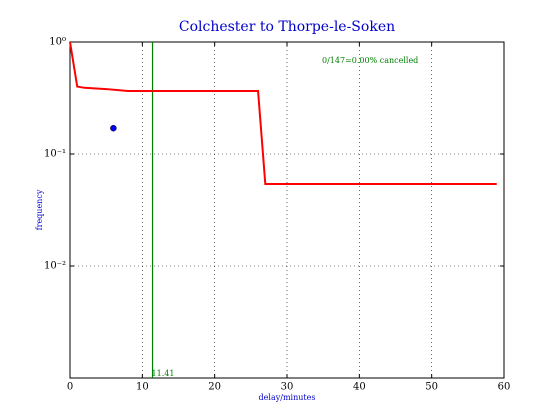 This screenshot has width=560, height=420. Describe the element at coordinates (287, 27) in the screenshot. I see `chart-title: Colchester to Thorpe-le-Soken` at that location.